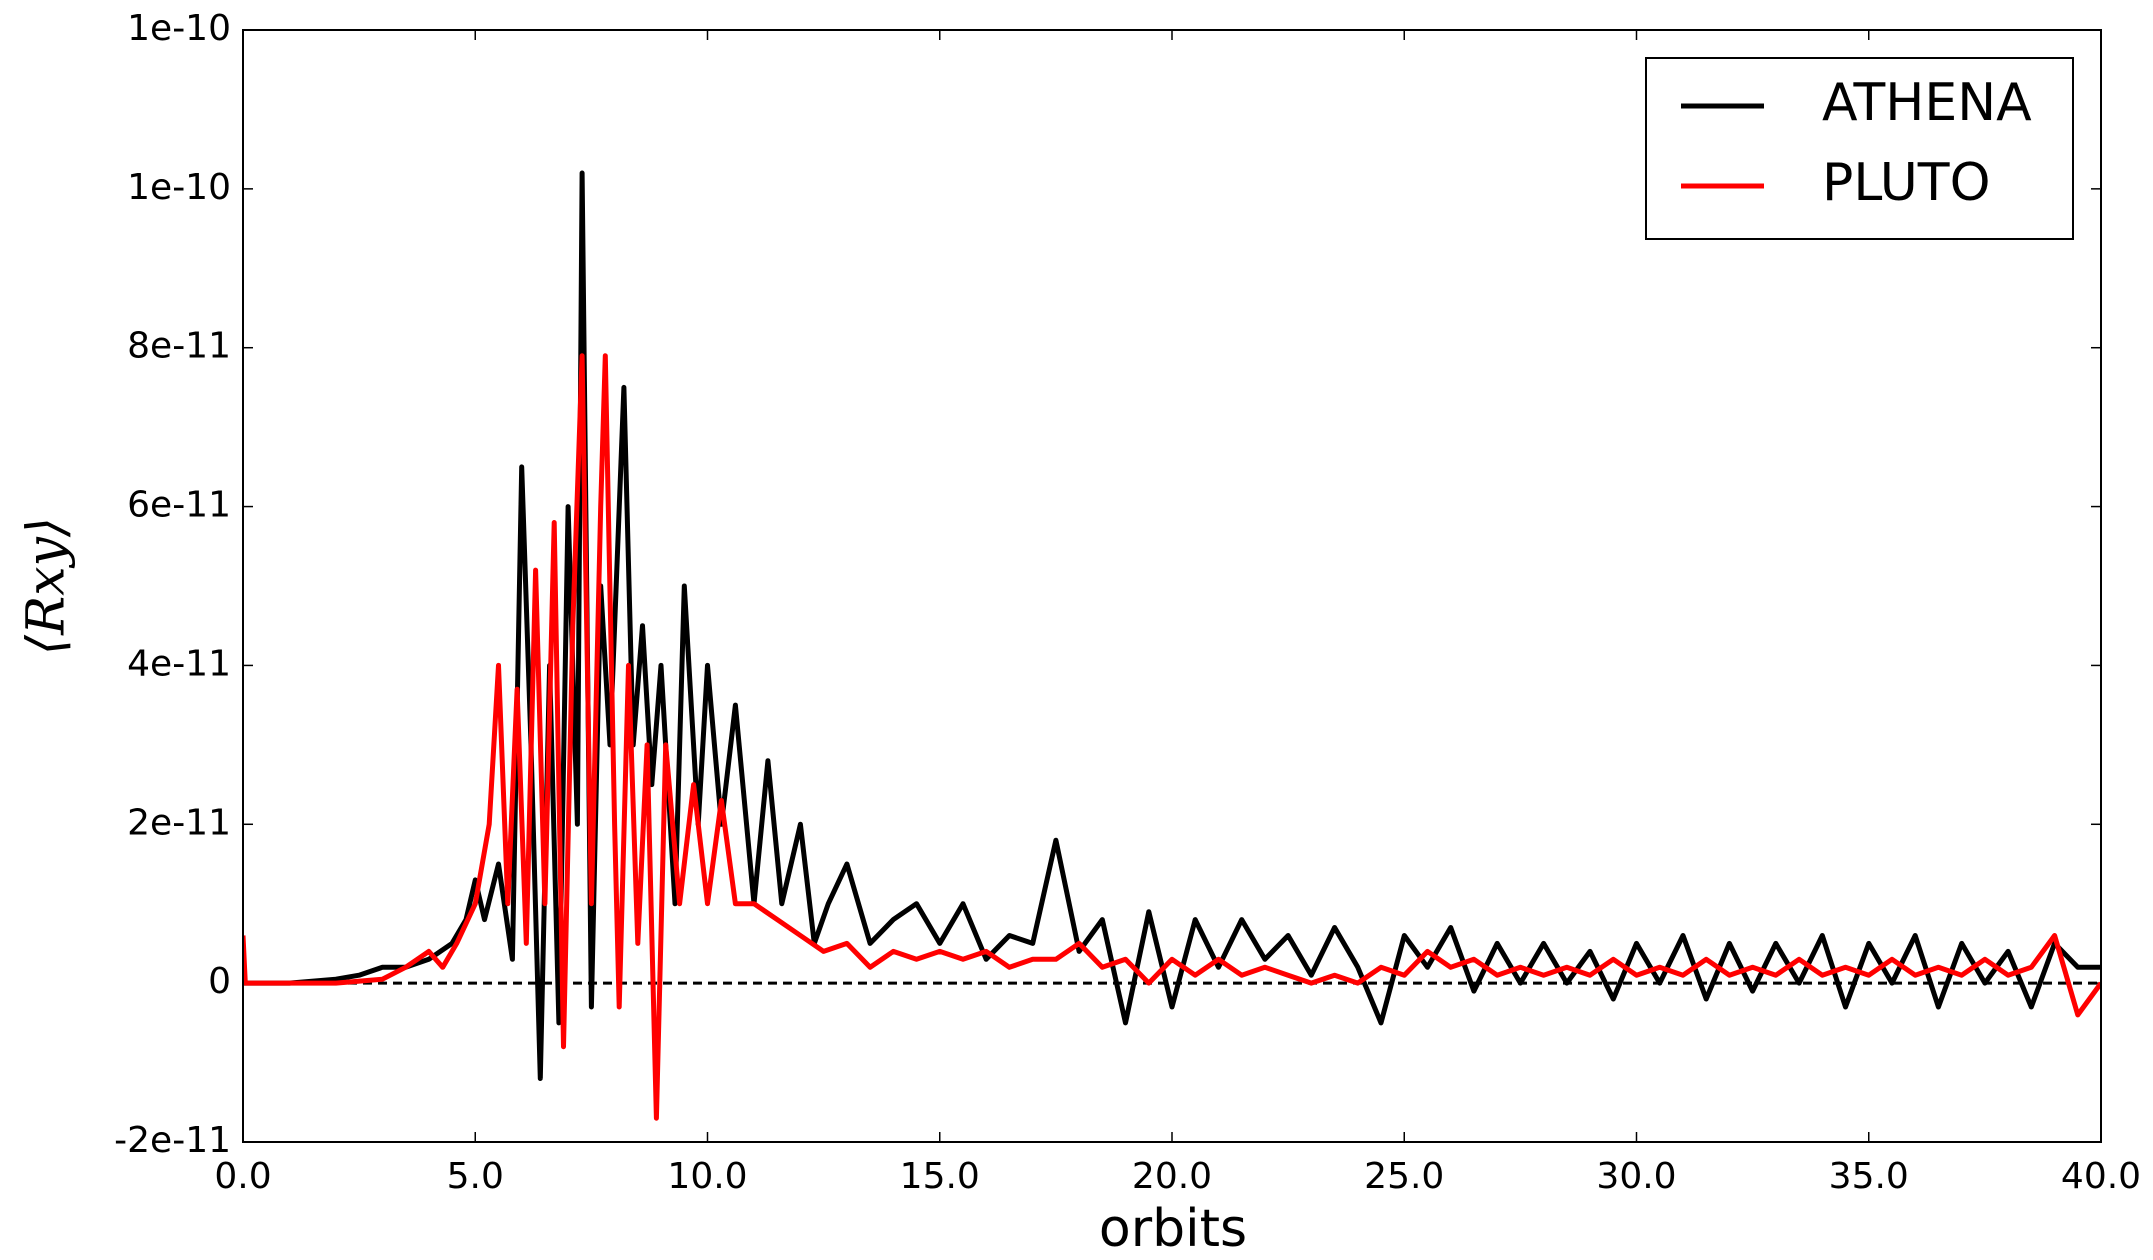 Image resolution: width=2153 pixels, height=1260 pixels. What do you see at coordinates (219, 981) in the screenshot?
I see `y-tick-label: 0` at bounding box center [219, 981].